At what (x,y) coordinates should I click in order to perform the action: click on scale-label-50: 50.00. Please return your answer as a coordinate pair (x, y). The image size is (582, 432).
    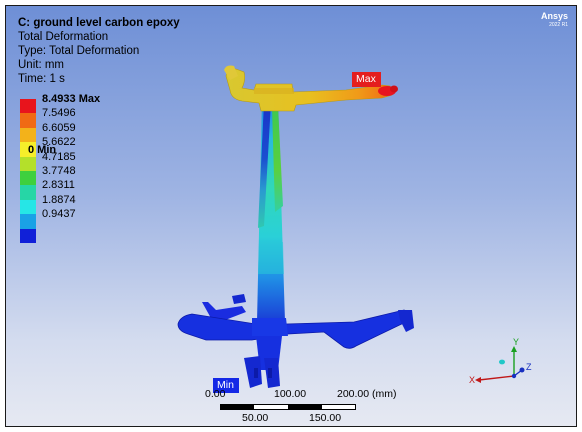
    Looking at the image, I should click on (255, 418).